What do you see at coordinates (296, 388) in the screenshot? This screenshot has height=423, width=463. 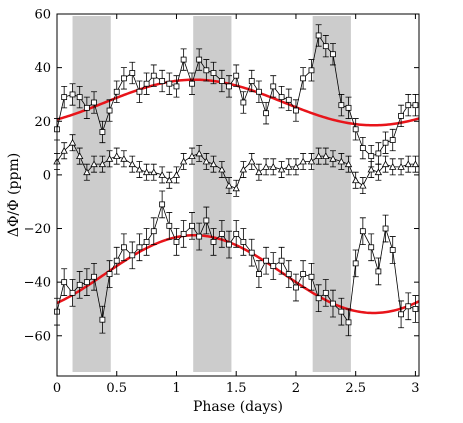 I see `x-tick-label: 2` at bounding box center [296, 388].